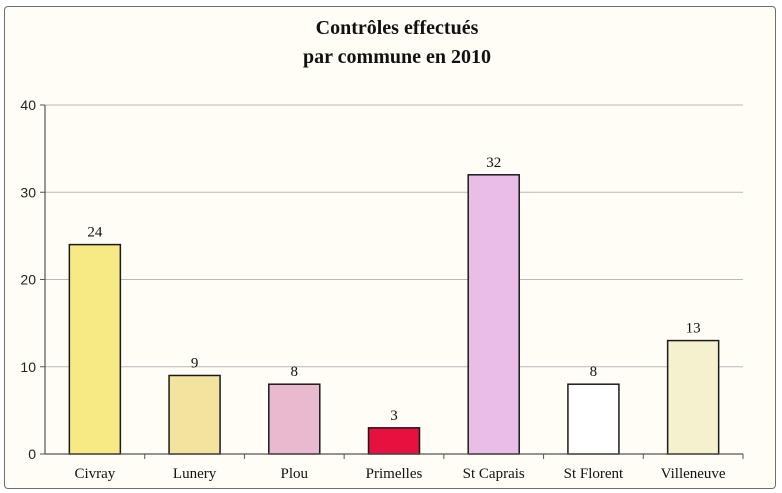  I want to click on bar-lunery, so click(194, 414).